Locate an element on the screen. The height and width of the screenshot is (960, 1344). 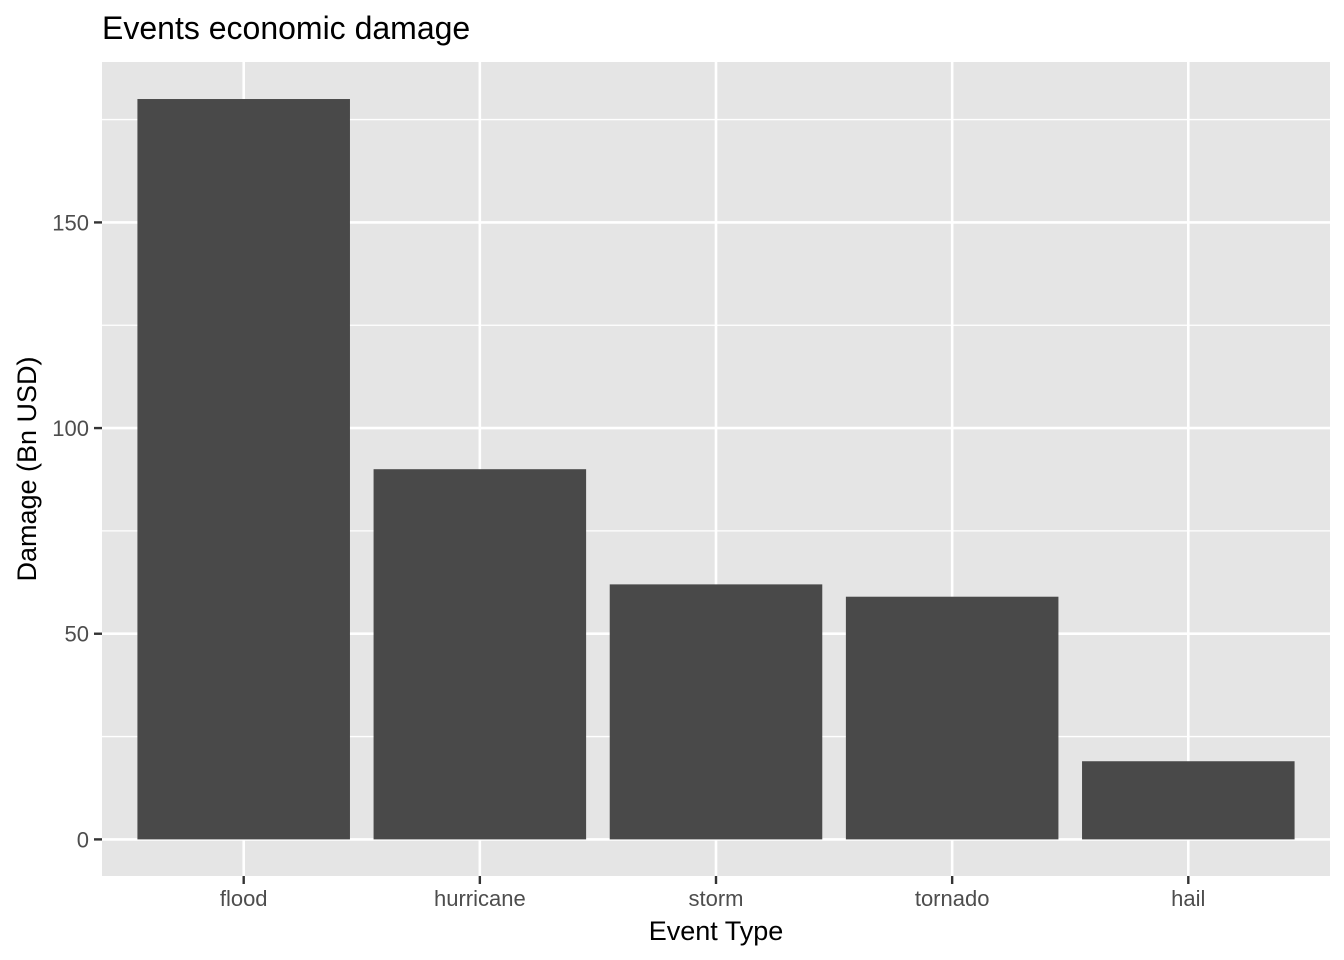
x-tick-label: storm is located at coordinates (716, 898).